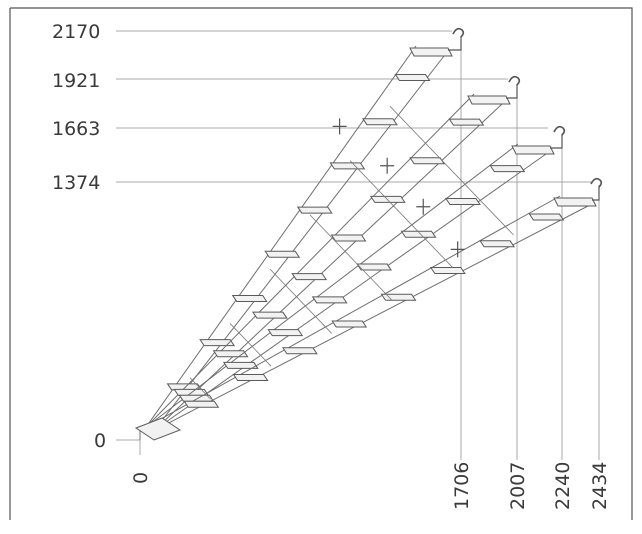 The image size is (642, 534). I want to click on origin-x-label: 0, so click(141, 478).